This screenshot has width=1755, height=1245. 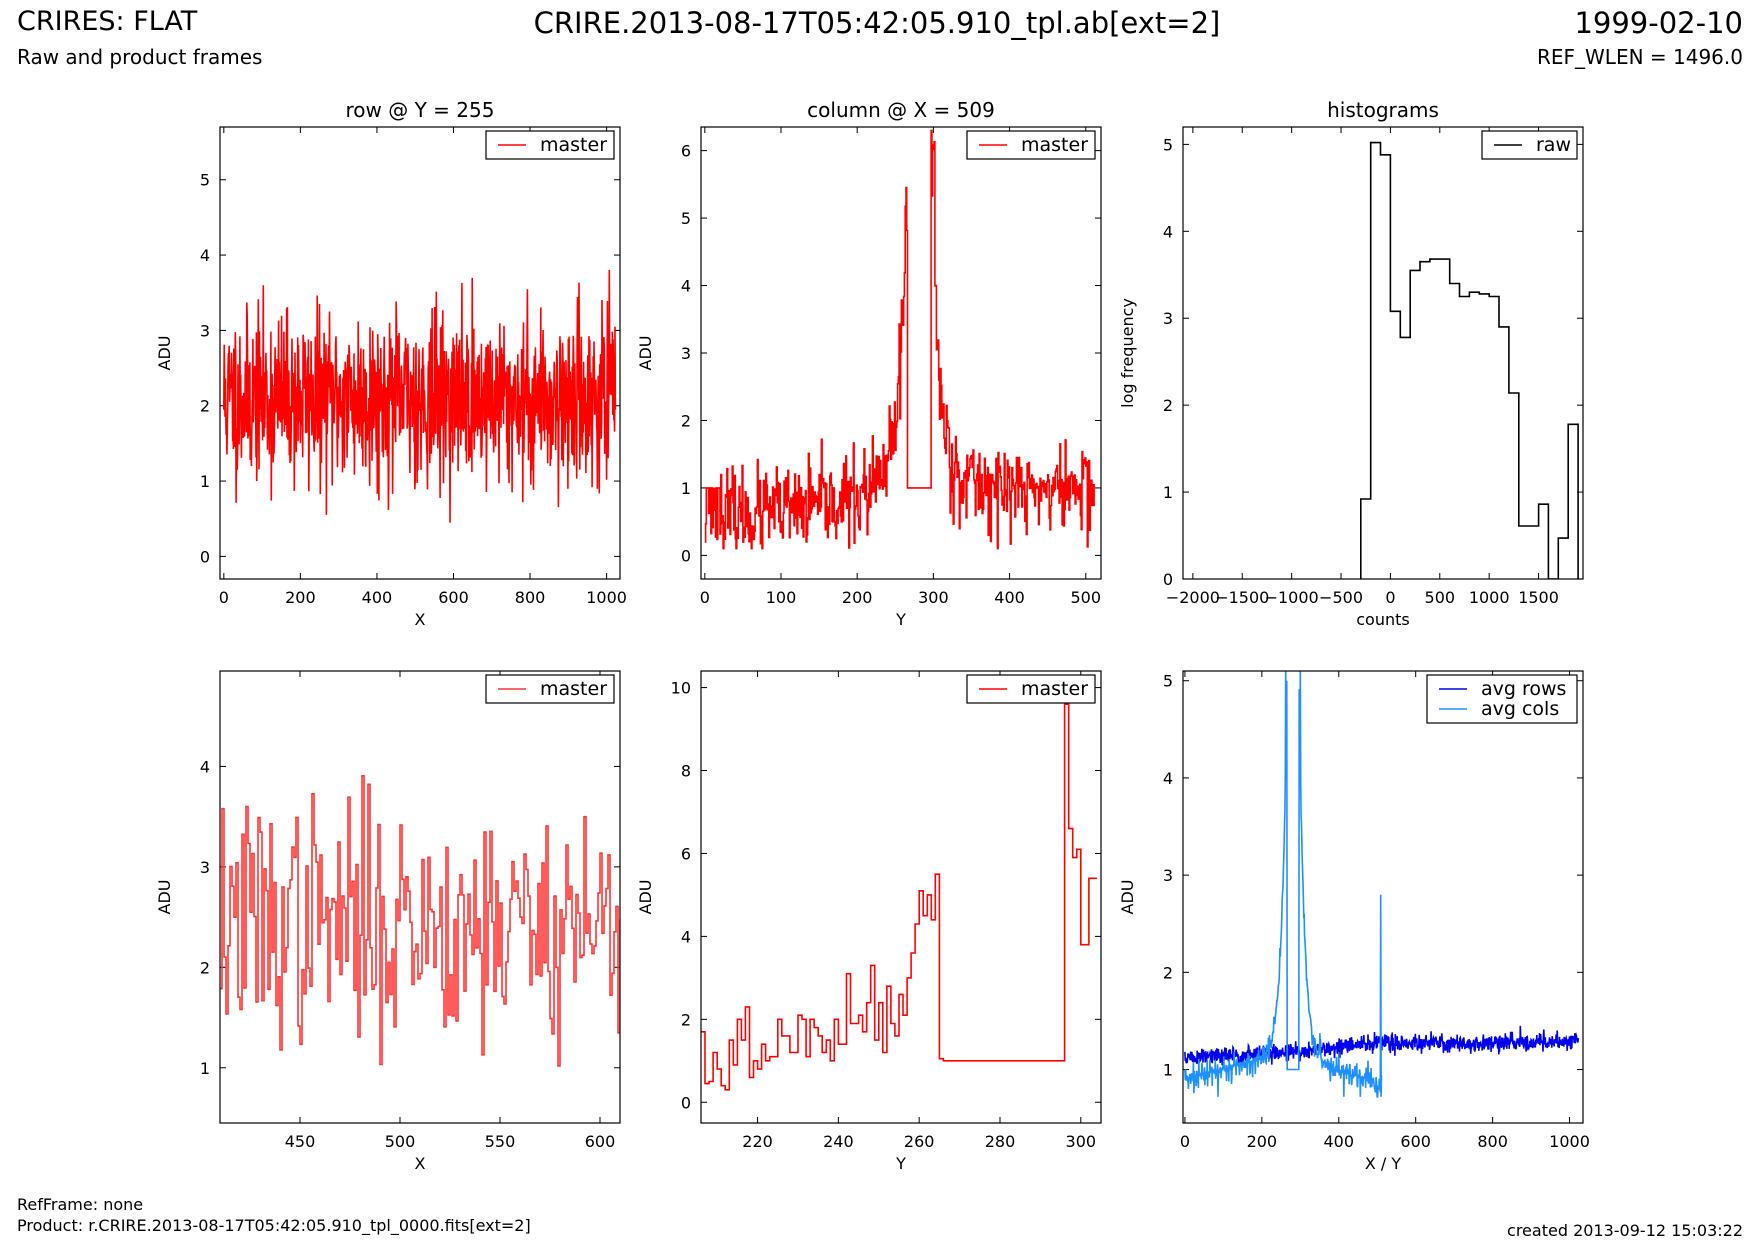 I want to click on legend-box, so click(x=1502, y=699).